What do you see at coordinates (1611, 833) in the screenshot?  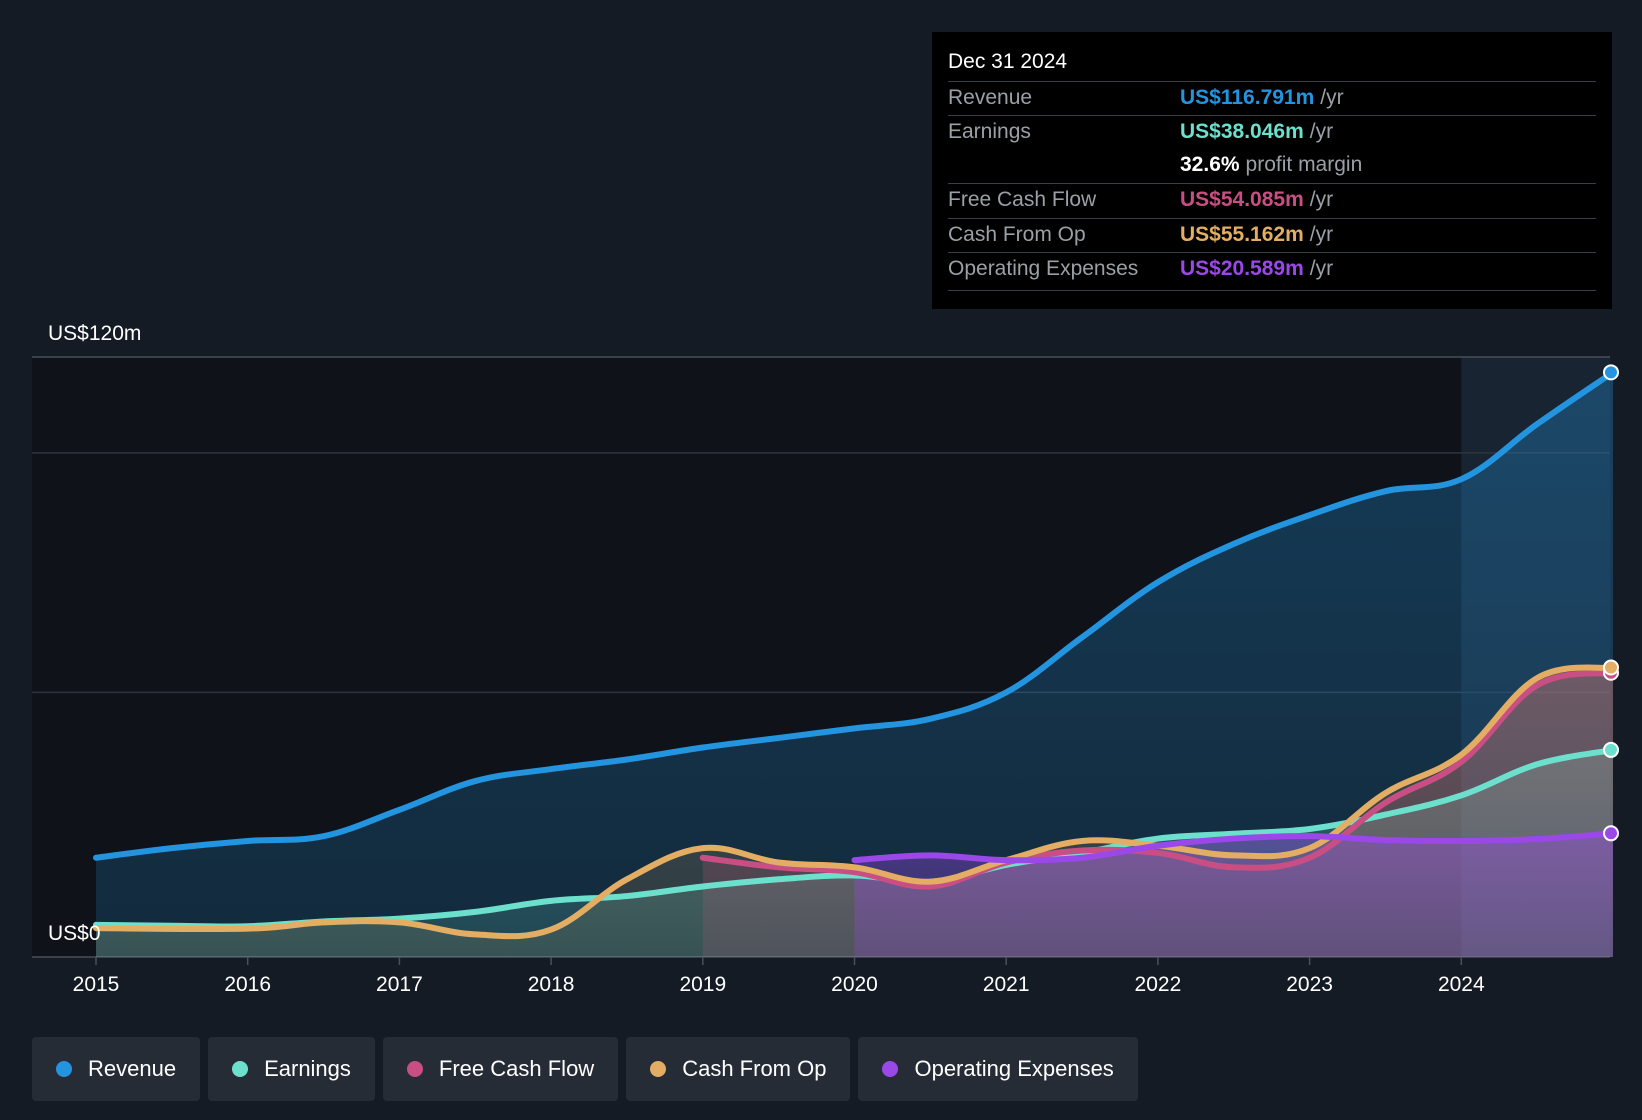 I see `operating-expenses-end-point` at bounding box center [1611, 833].